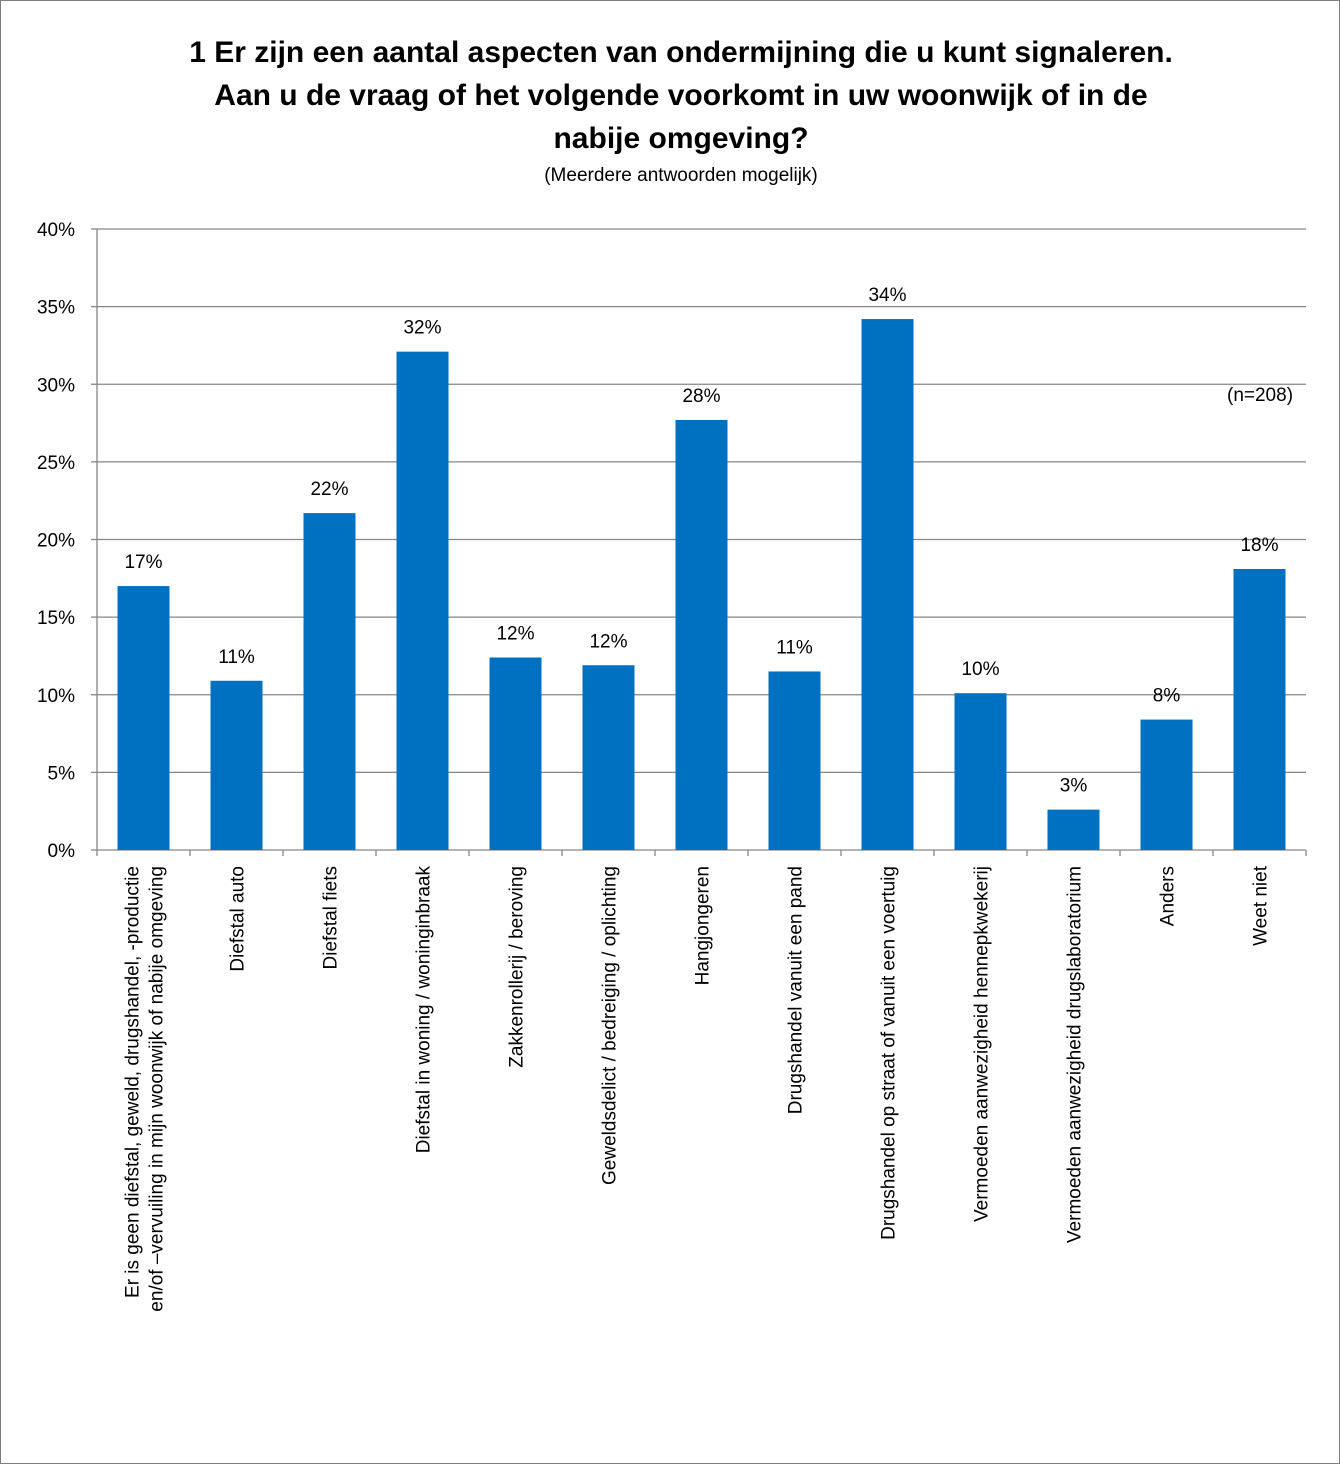  Describe the element at coordinates (887, 295) in the screenshot. I see `data-label: 34%` at that location.